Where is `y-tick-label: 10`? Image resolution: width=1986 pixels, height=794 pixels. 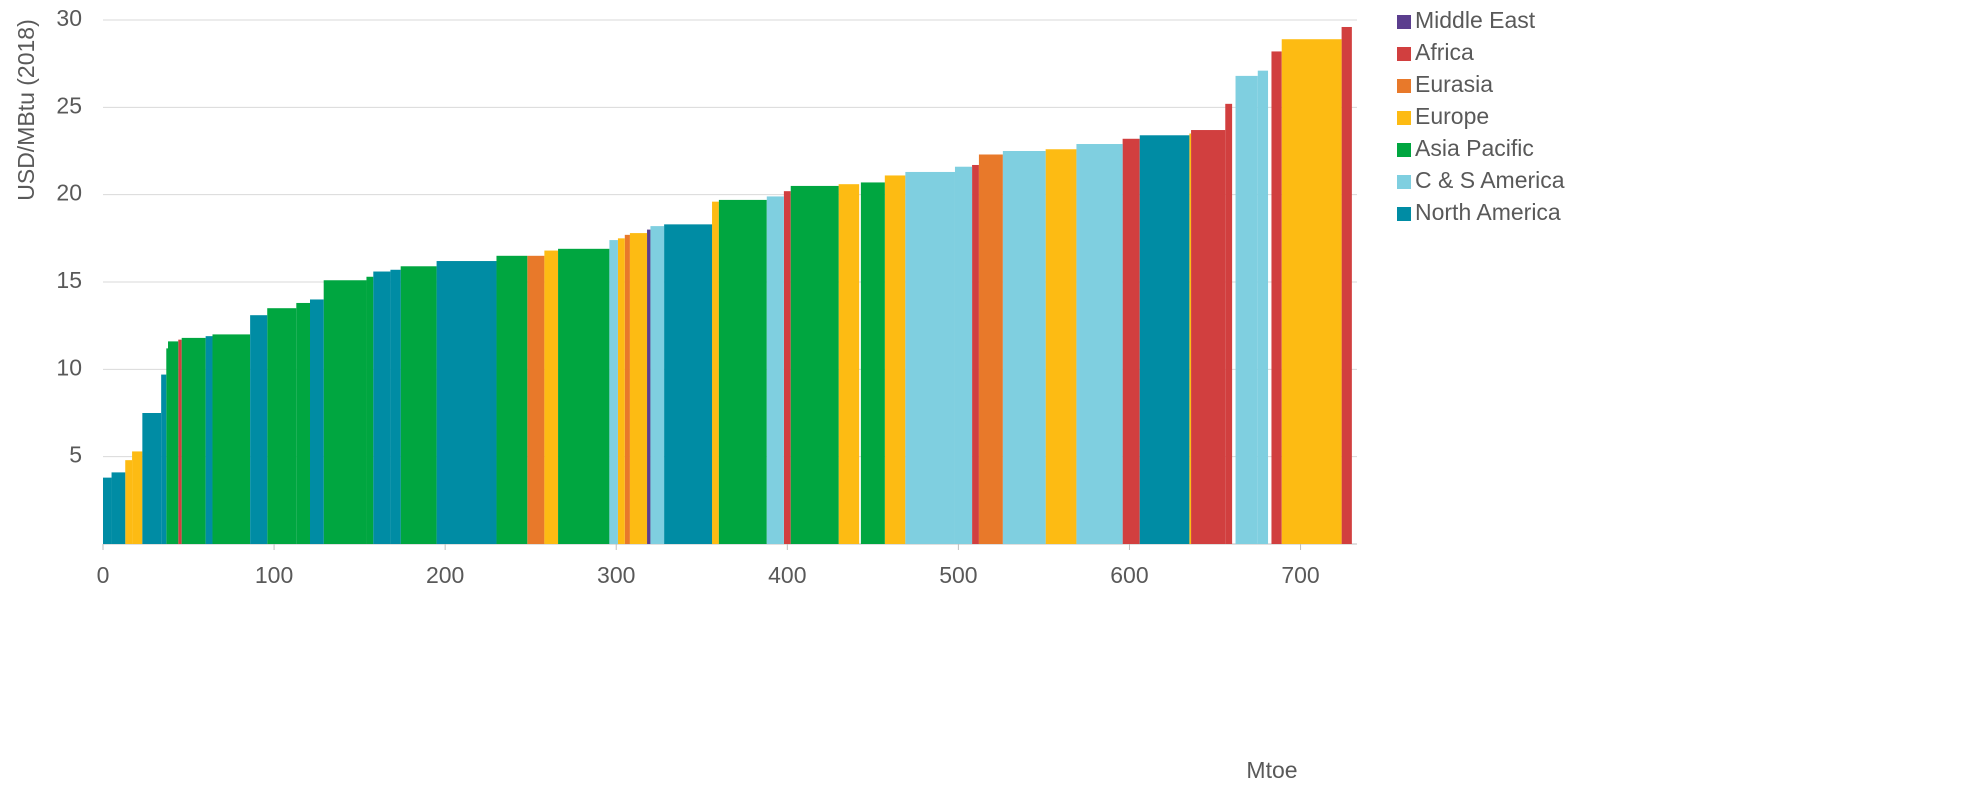 y-tick-label: 10 is located at coordinates (69, 367).